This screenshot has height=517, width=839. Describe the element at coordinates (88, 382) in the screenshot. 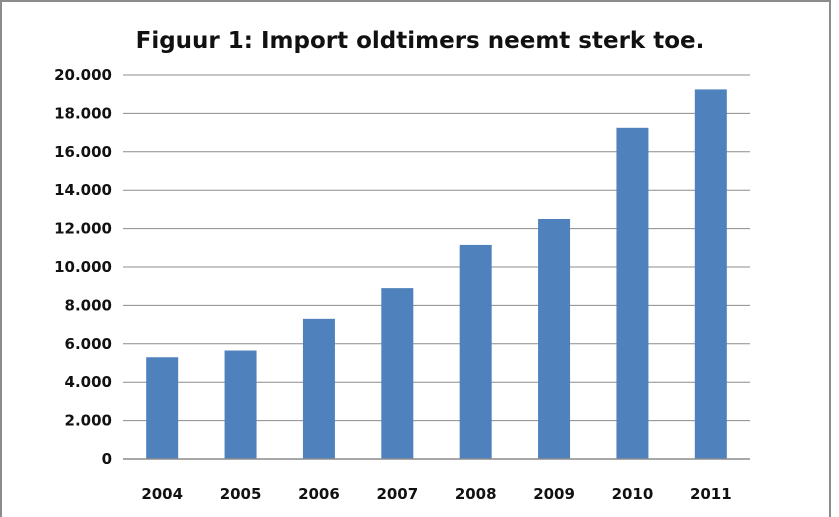

I see `y-tick-label: 4.000` at that location.